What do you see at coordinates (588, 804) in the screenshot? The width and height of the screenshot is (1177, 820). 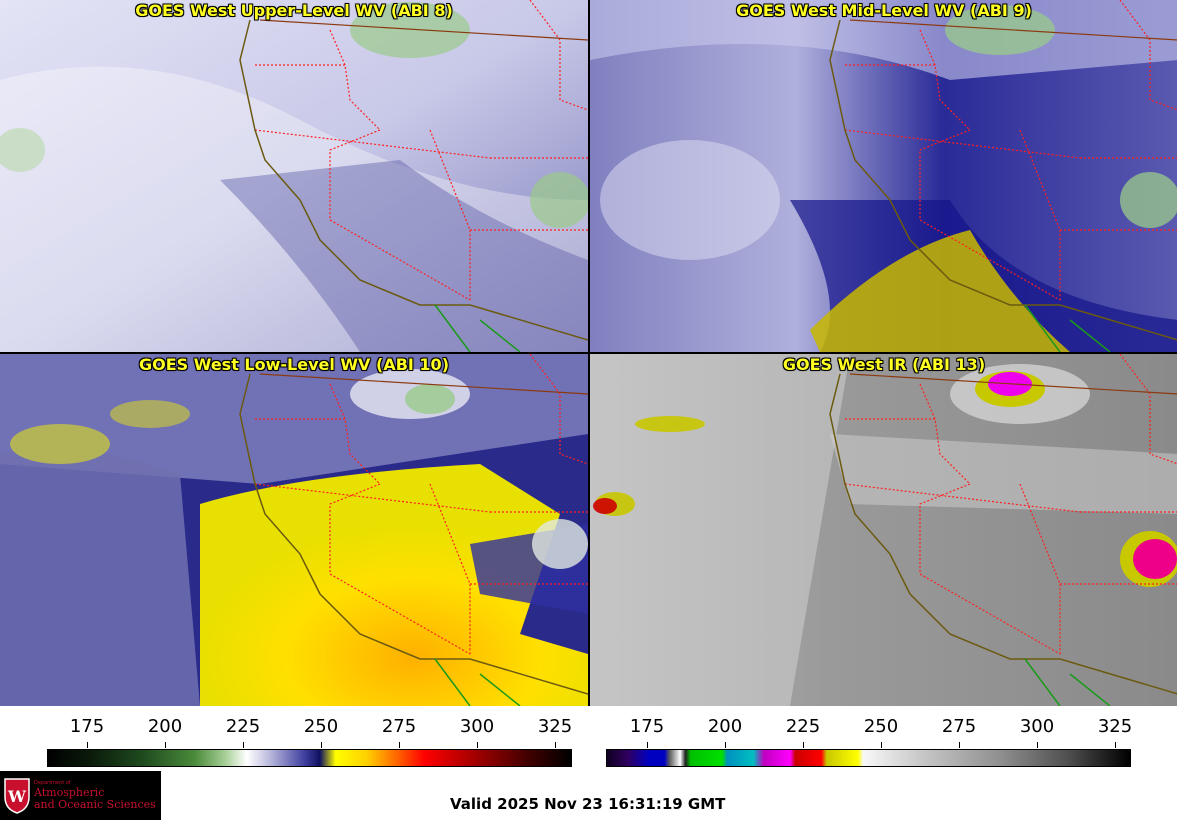 I see `valid-time-label: Valid 2025 Nov 23 16:31:19 GMT` at bounding box center [588, 804].